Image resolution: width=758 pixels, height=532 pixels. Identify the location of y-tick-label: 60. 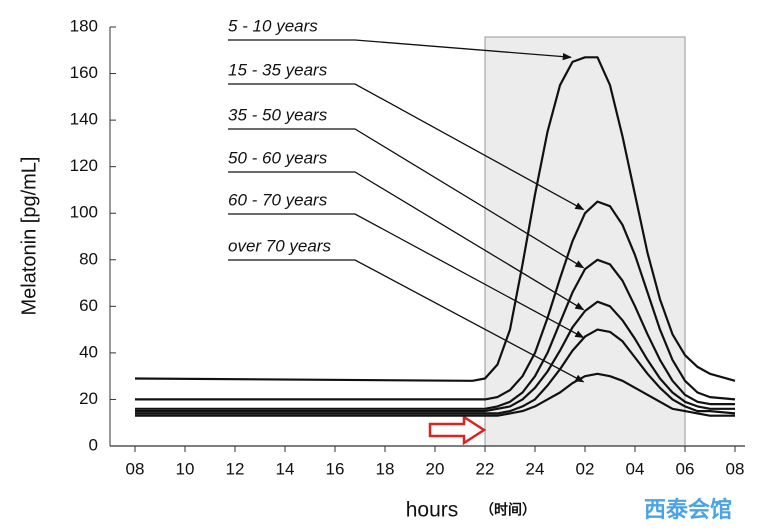
(88, 305).